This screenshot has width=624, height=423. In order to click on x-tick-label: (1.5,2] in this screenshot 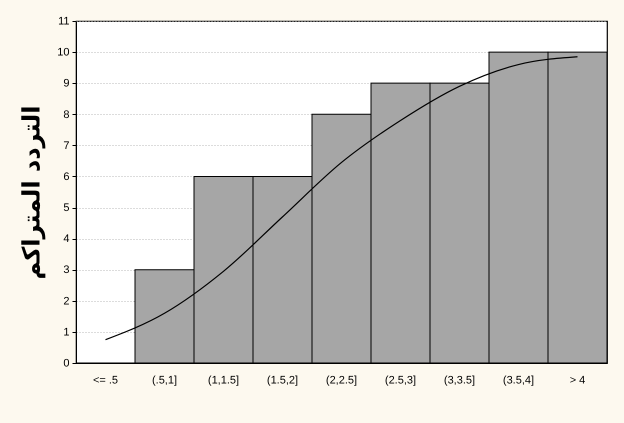, I will do `click(282, 380)`.